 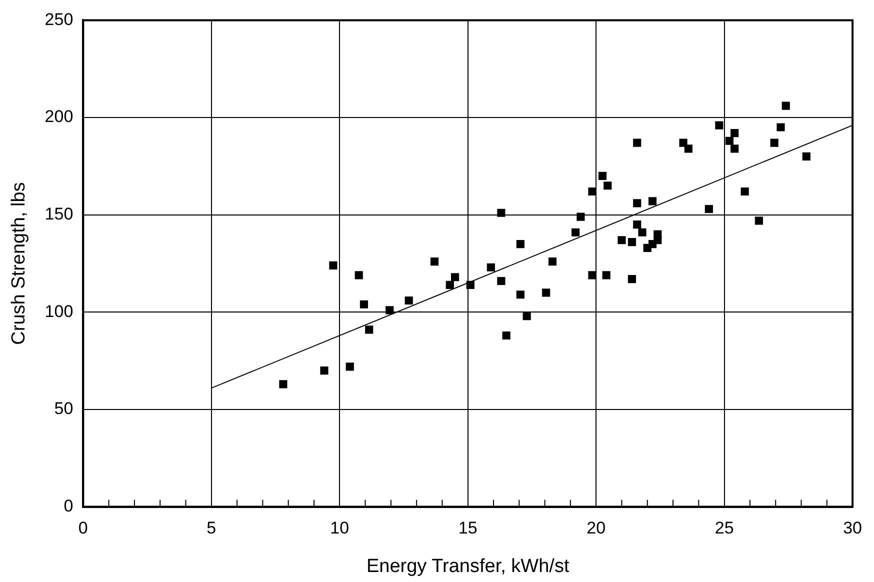 What do you see at coordinates (59, 116) in the screenshot?
I see `y-tick-label: 200` at bounding box center [59, 116].